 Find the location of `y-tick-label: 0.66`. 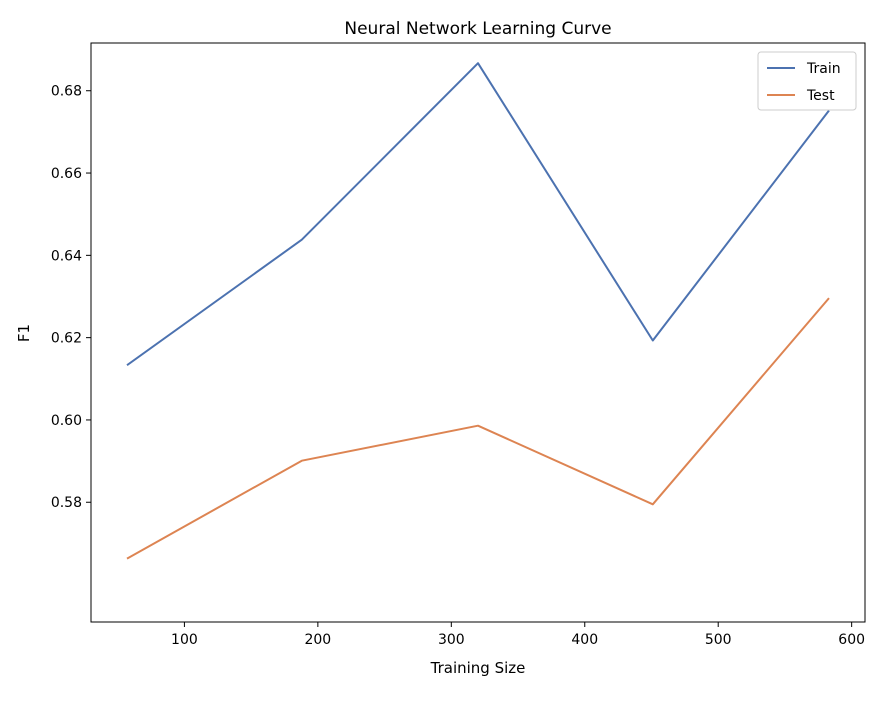

y-tick-label: 0.66 is located at coordinates (66, 174).